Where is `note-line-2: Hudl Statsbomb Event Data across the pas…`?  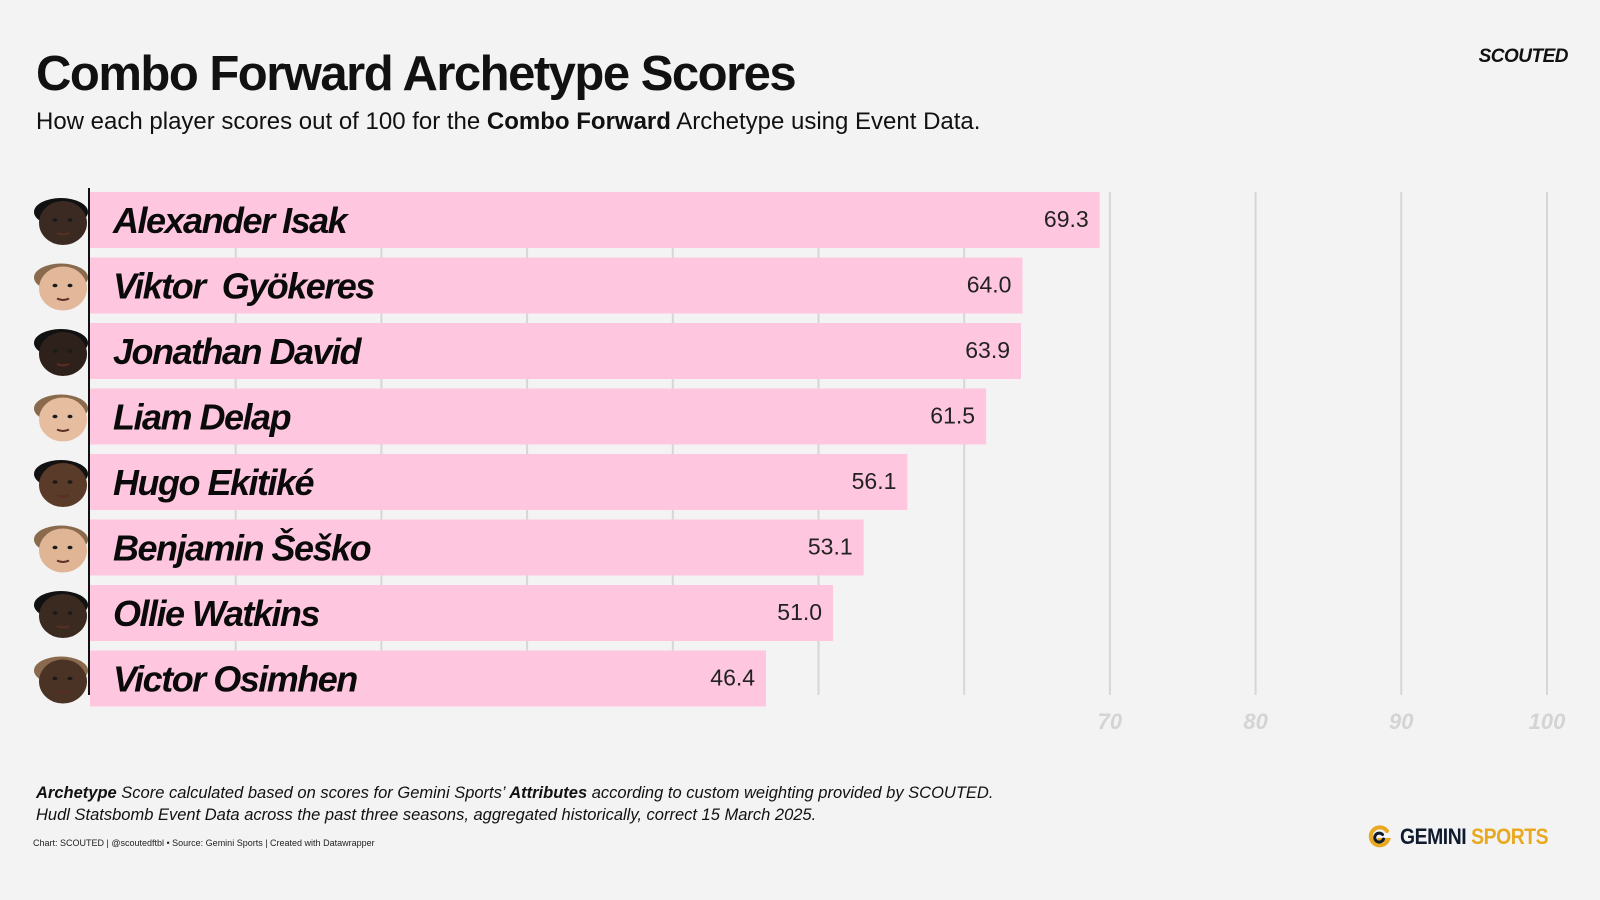 note-line-2: Hudl Statsbomb Event Data across the pas… is located at coordinates (426, 815).